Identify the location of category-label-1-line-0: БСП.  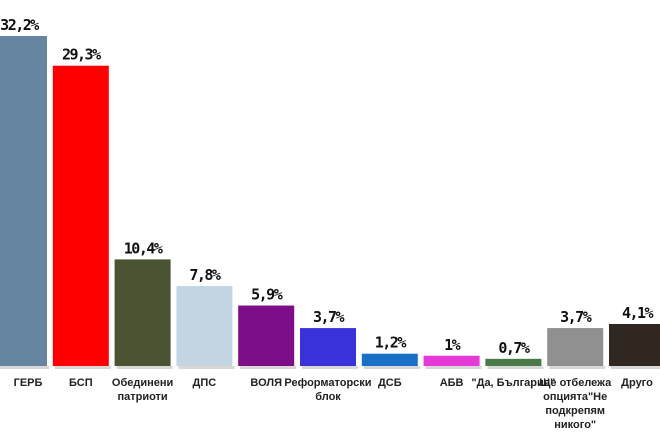
(81, 383).